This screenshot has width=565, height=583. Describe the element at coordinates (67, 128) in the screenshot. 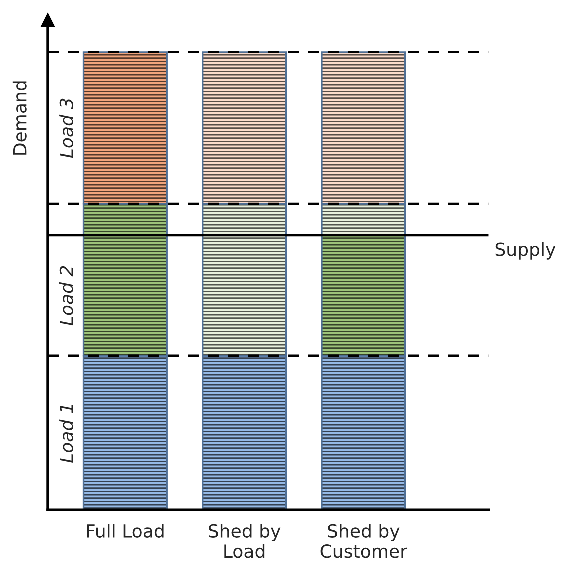

I see `text: Load 3` at that location.